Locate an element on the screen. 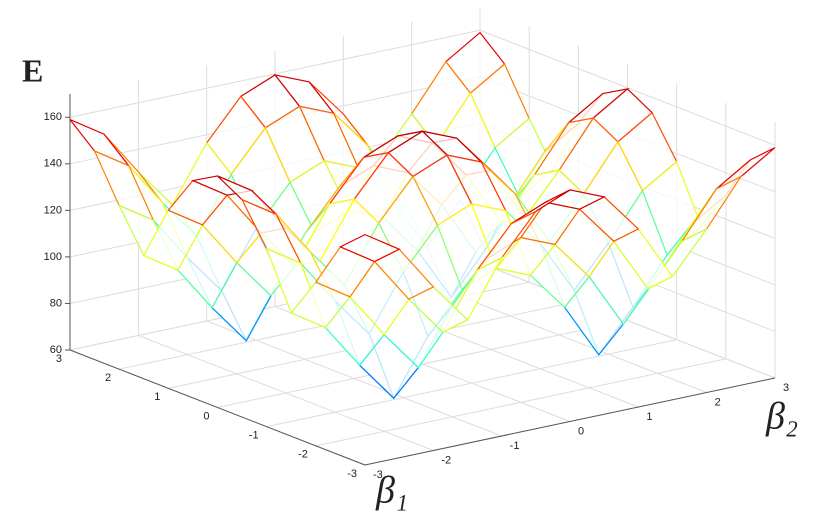 This screenshot has width=814, height=516. y-tick-label: 1 is located at coordinates (649, 417).